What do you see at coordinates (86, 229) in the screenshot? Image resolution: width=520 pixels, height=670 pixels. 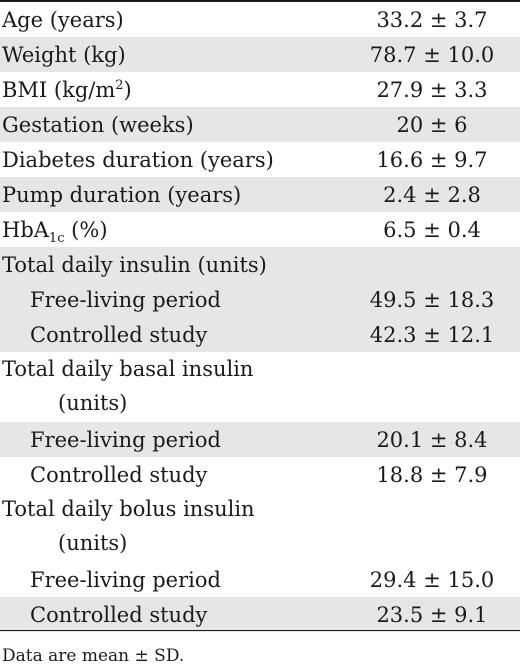 I see `row-label-text-end: (%)` at bounding box center [86, 229].